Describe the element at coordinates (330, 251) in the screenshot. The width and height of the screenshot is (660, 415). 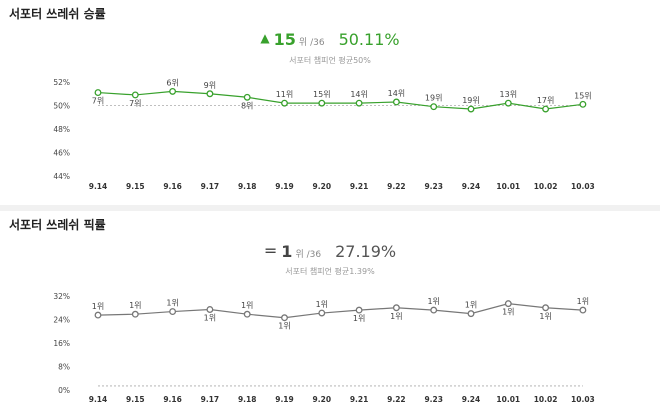
I see `pickrate-header: = 1 위 /36 27.19%` at that location.